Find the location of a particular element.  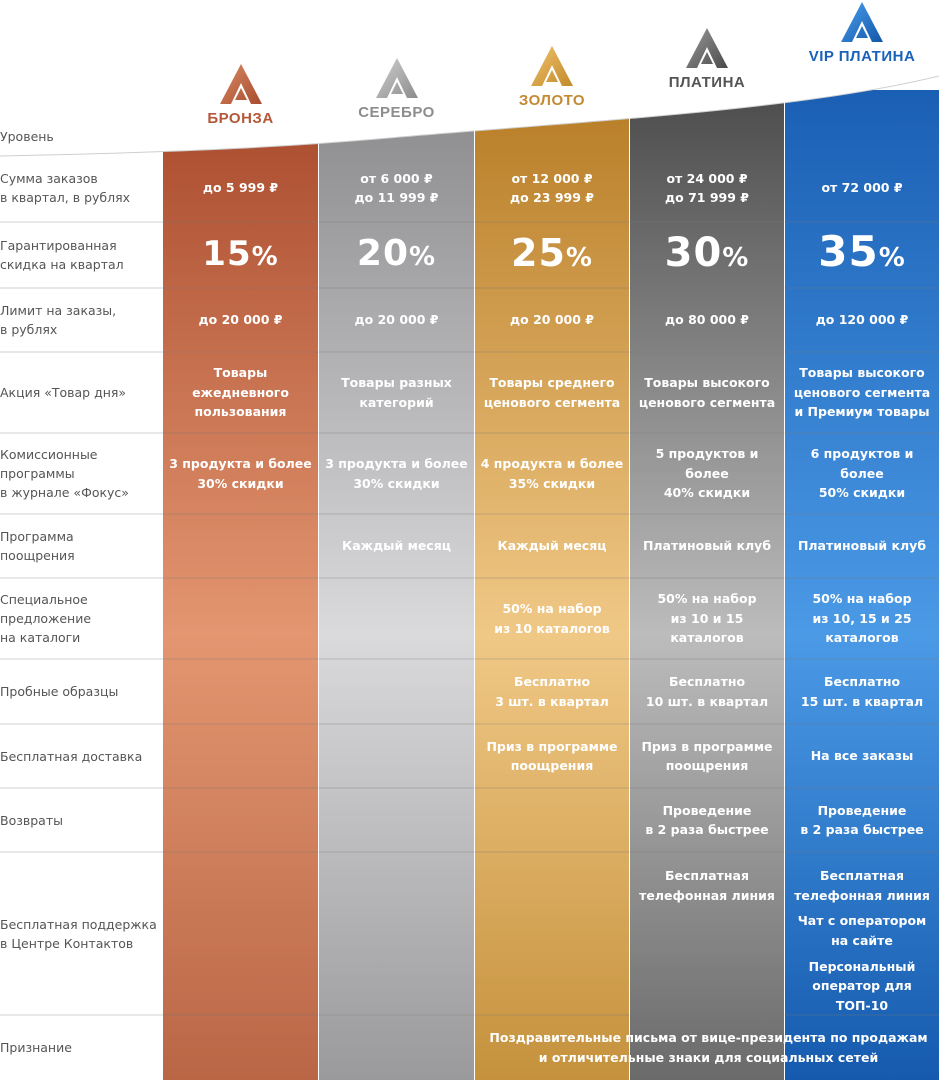

tier-cell: Товары высокого ценового сегмента is located at coordinates (707, 392).